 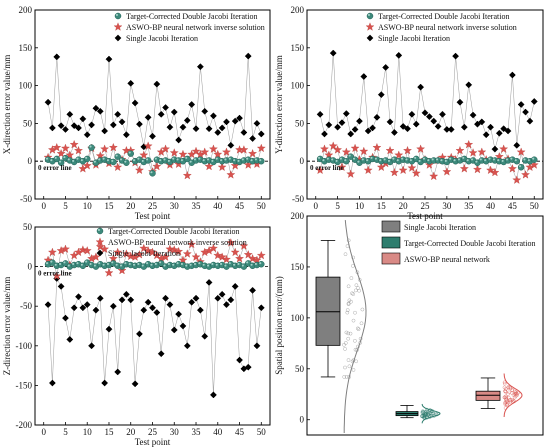 I want to click on target-point-16-highlight, so click(x=112, y=160).